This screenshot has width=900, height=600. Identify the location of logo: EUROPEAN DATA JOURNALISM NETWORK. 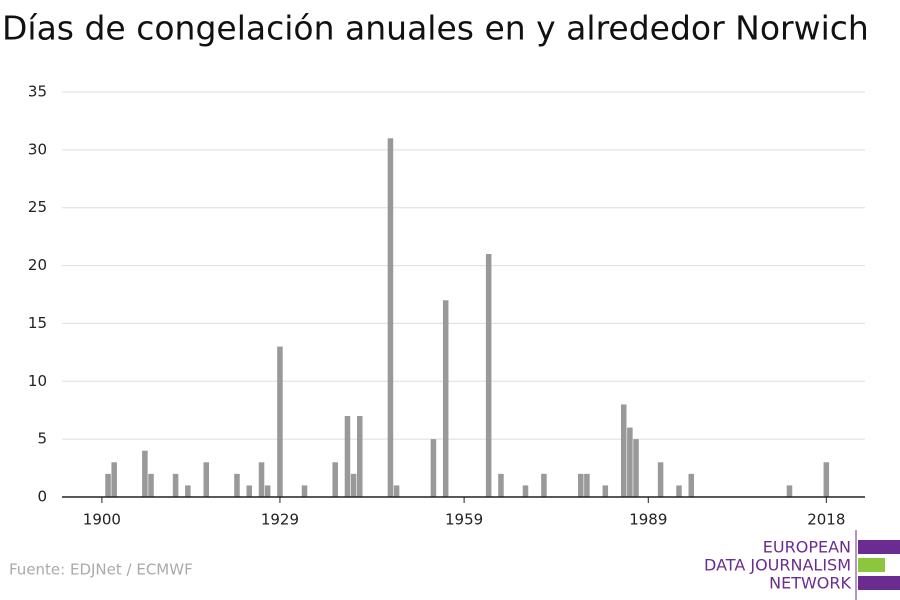
(802, 565).